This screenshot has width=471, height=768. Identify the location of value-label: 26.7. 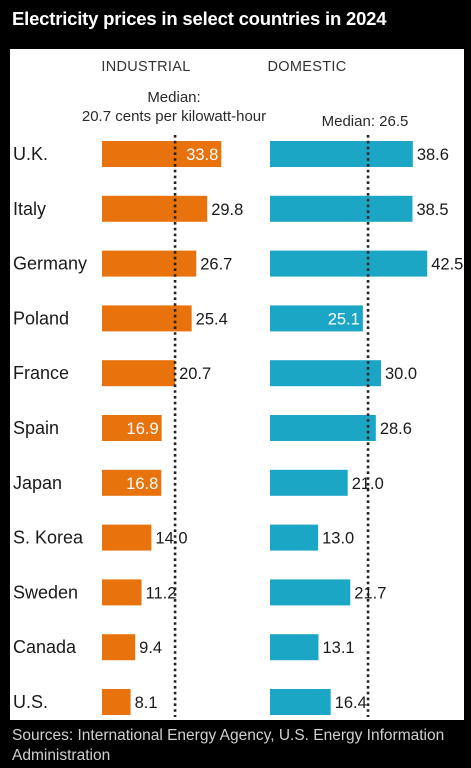
(216, 265).